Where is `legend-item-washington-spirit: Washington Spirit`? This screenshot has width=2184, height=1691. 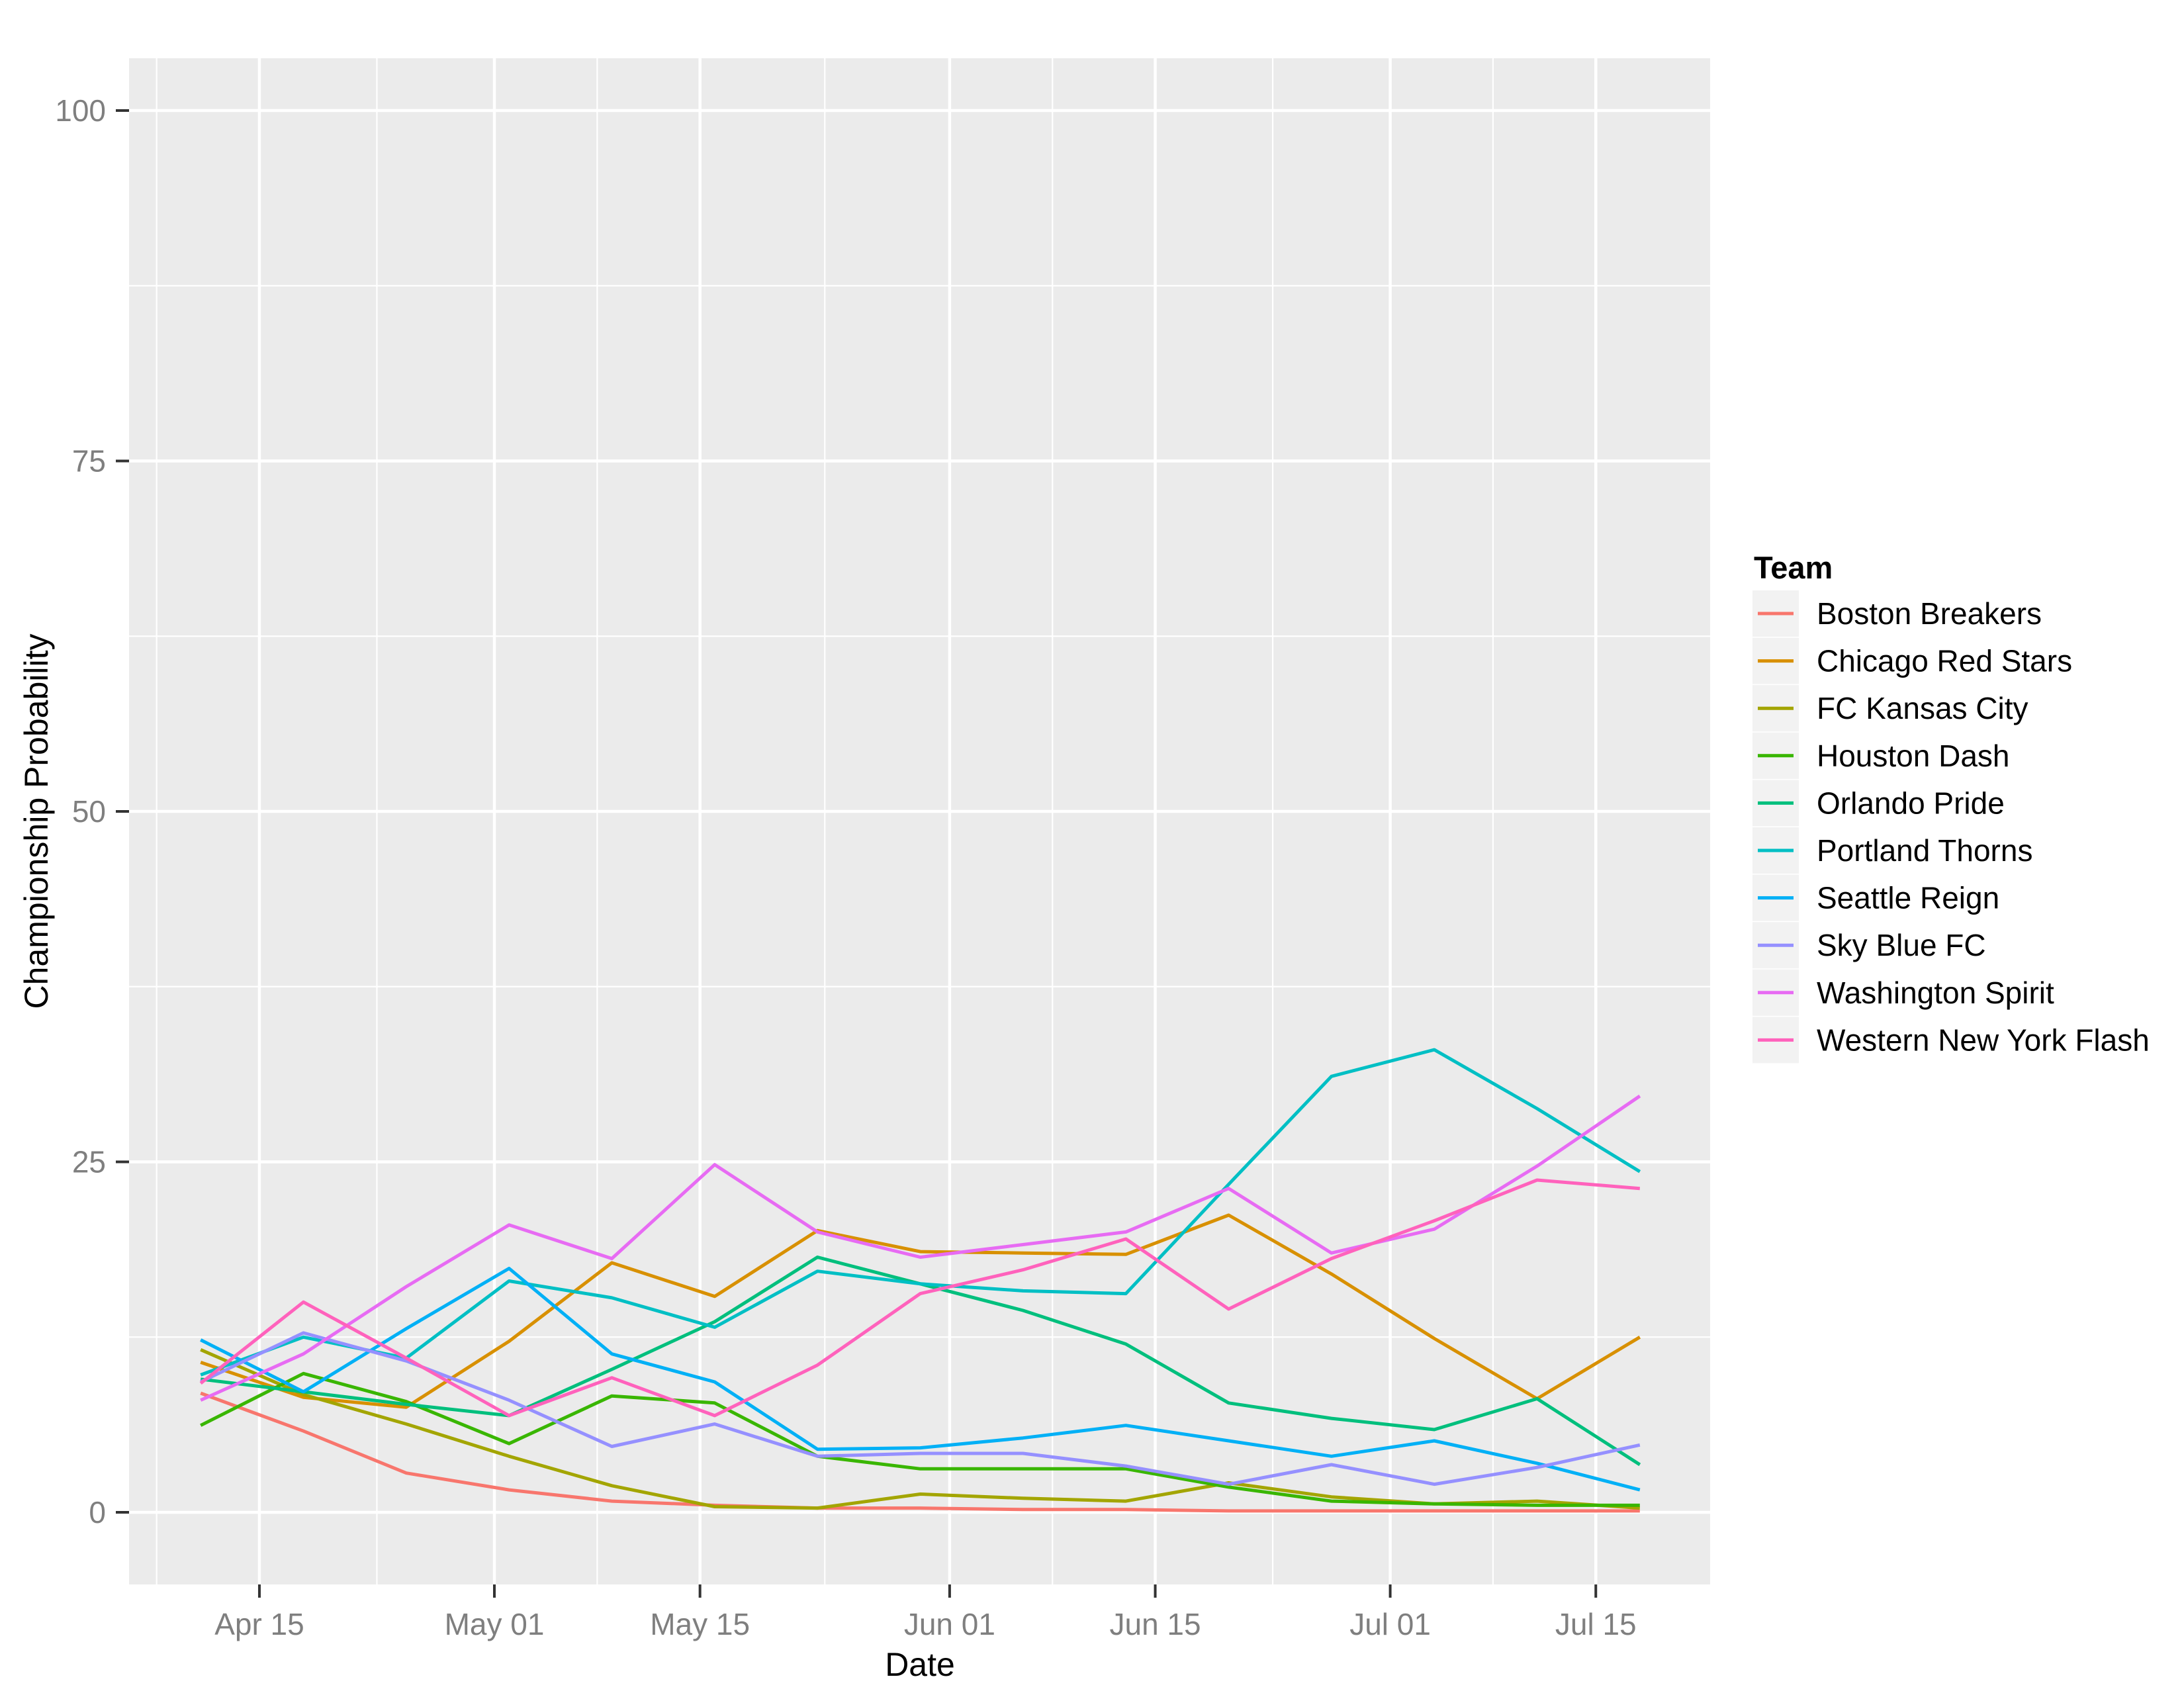
legend-item-washington-spirit: Washington Spirit is located at coordinates (1903, 992).